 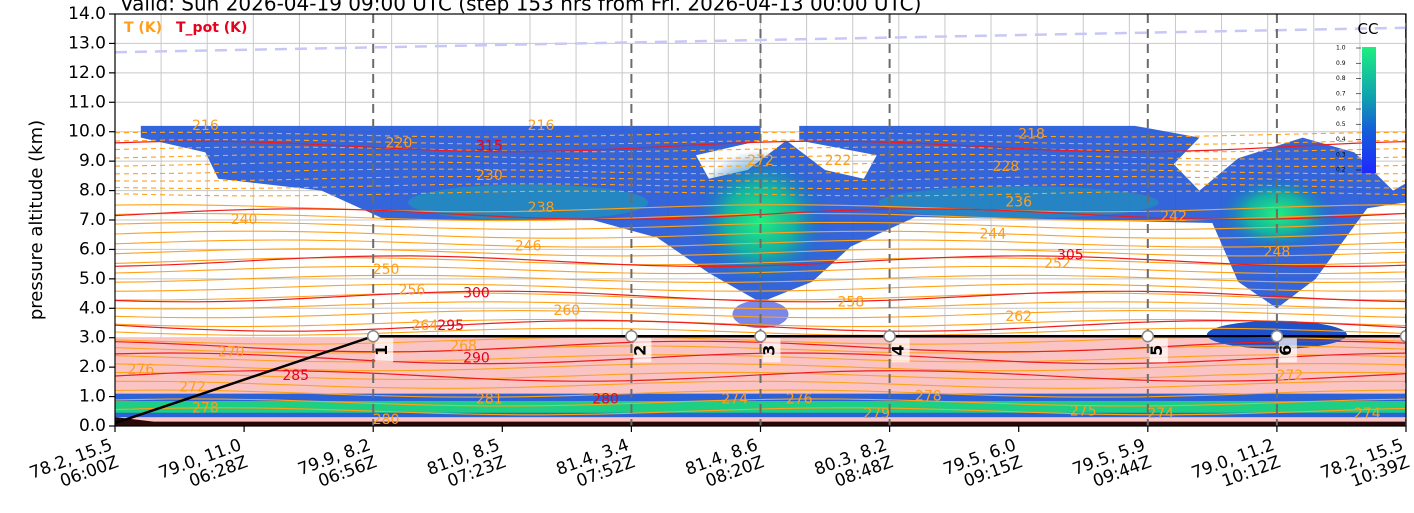 I want to click on colorbar-gradient, so click(x=1369, y=110).